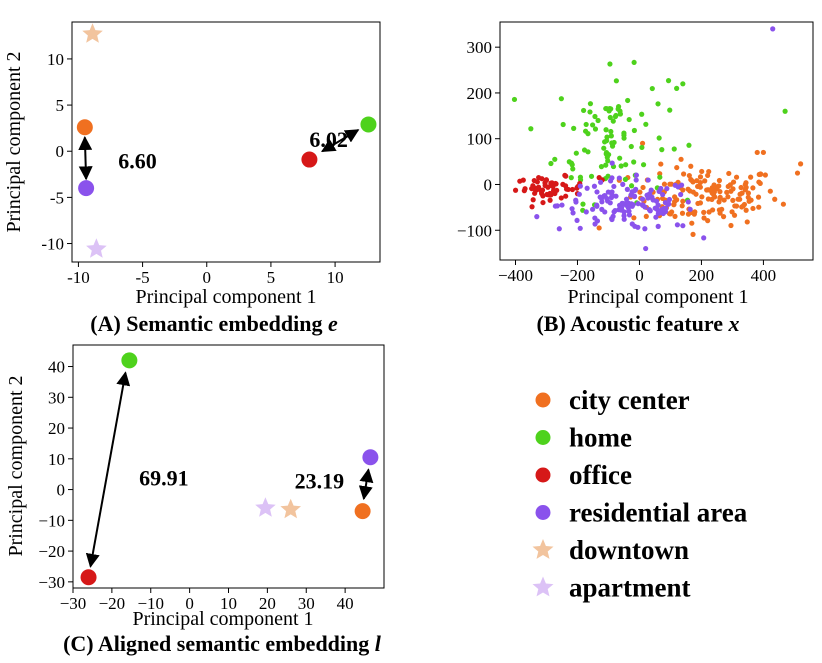 The image size is (822, 663). What do you see at coordinates (734, 323) in the screenshot?
I see `panel-b-caption-variable: x` at bounding box center [734, 323].